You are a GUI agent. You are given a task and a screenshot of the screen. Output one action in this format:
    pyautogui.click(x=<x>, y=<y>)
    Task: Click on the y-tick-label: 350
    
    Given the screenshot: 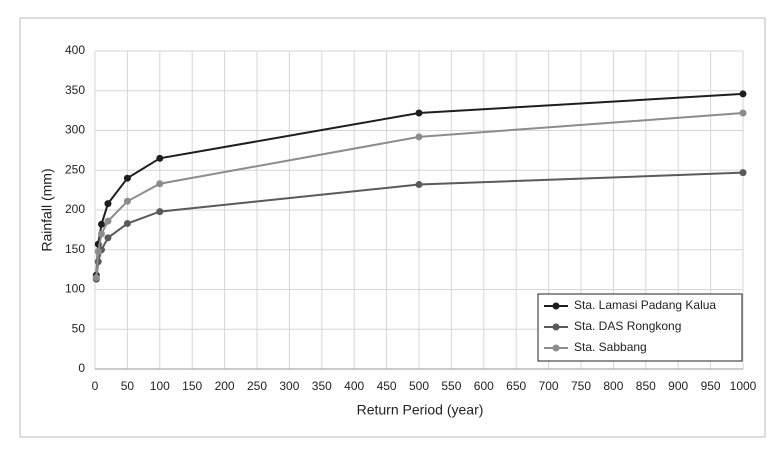 What is the action you would take?
    pyautogui.click(x=75, y=90)
    